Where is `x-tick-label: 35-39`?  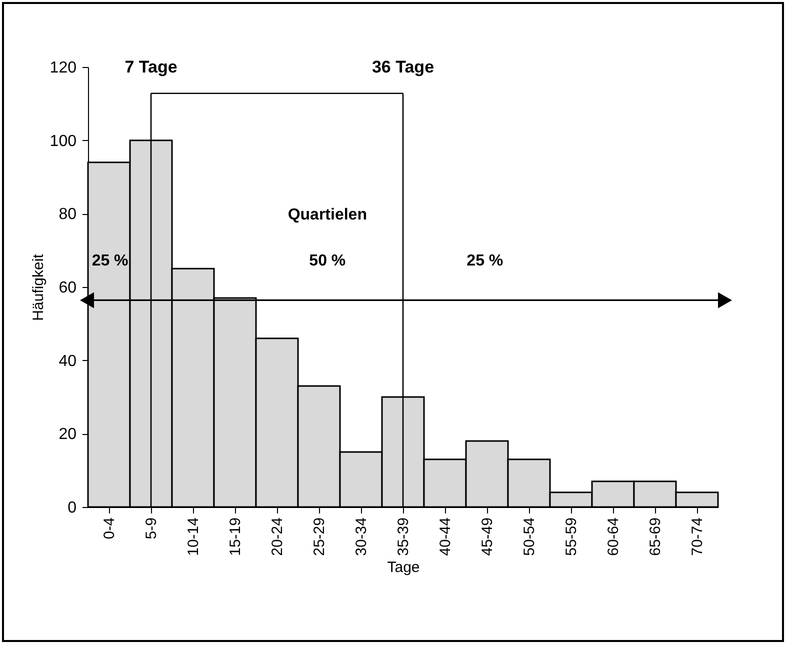 x-tick-label: 35-39 is located at coordinates (403, 537).